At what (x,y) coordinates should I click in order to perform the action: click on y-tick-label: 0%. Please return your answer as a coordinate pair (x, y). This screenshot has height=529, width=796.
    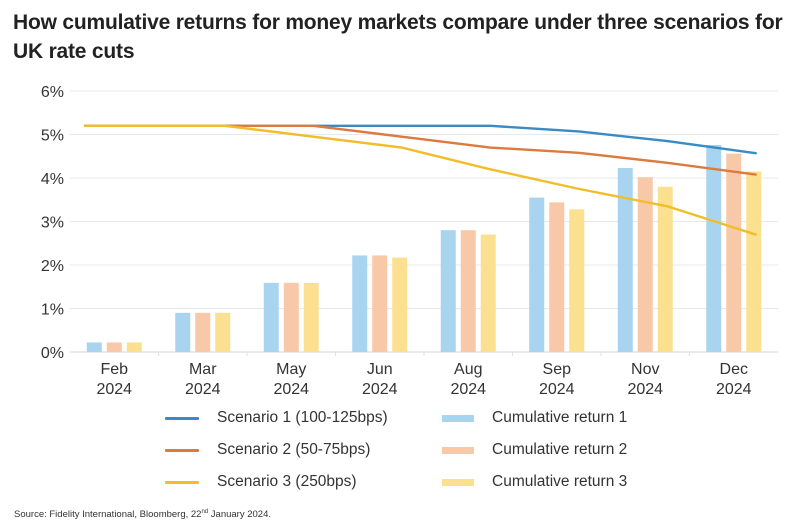
    Looking at the image, I should click on (52, 353).